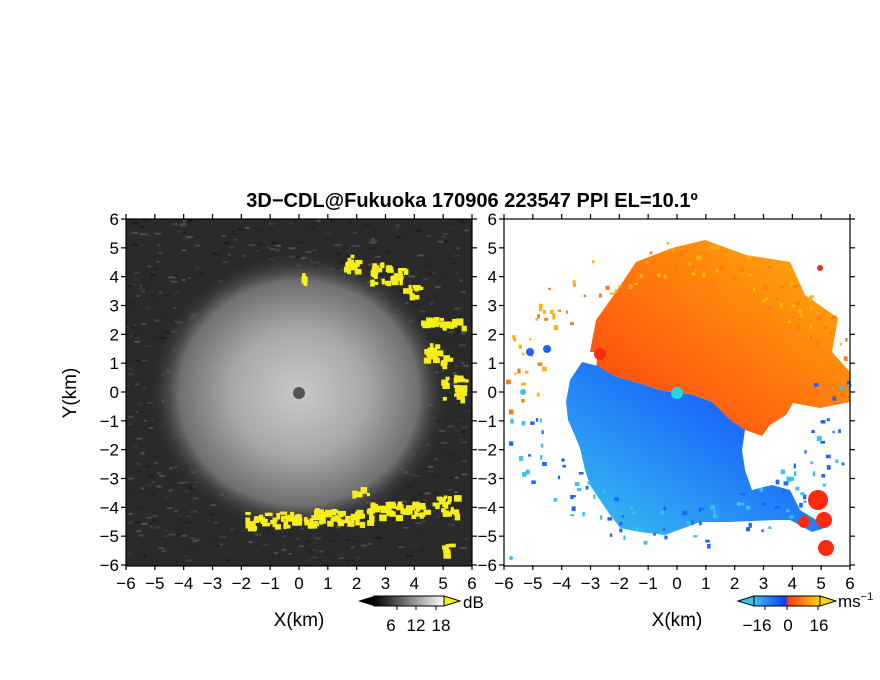  Describe the element at coordinates (299, 620) in the screenshot. I see `left-x-axis-label: X(km)` at that location.